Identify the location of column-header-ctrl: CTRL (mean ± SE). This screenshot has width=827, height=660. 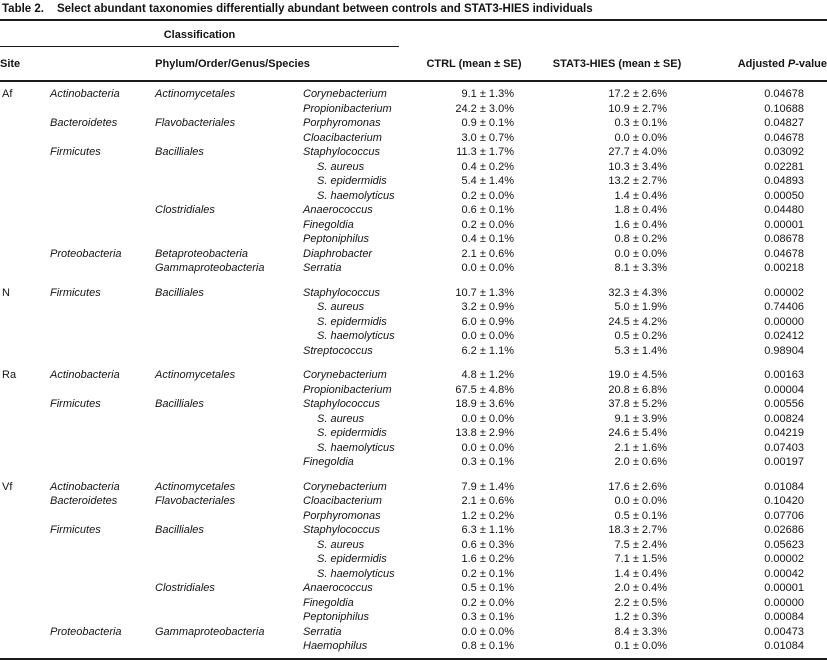
(474, 64).